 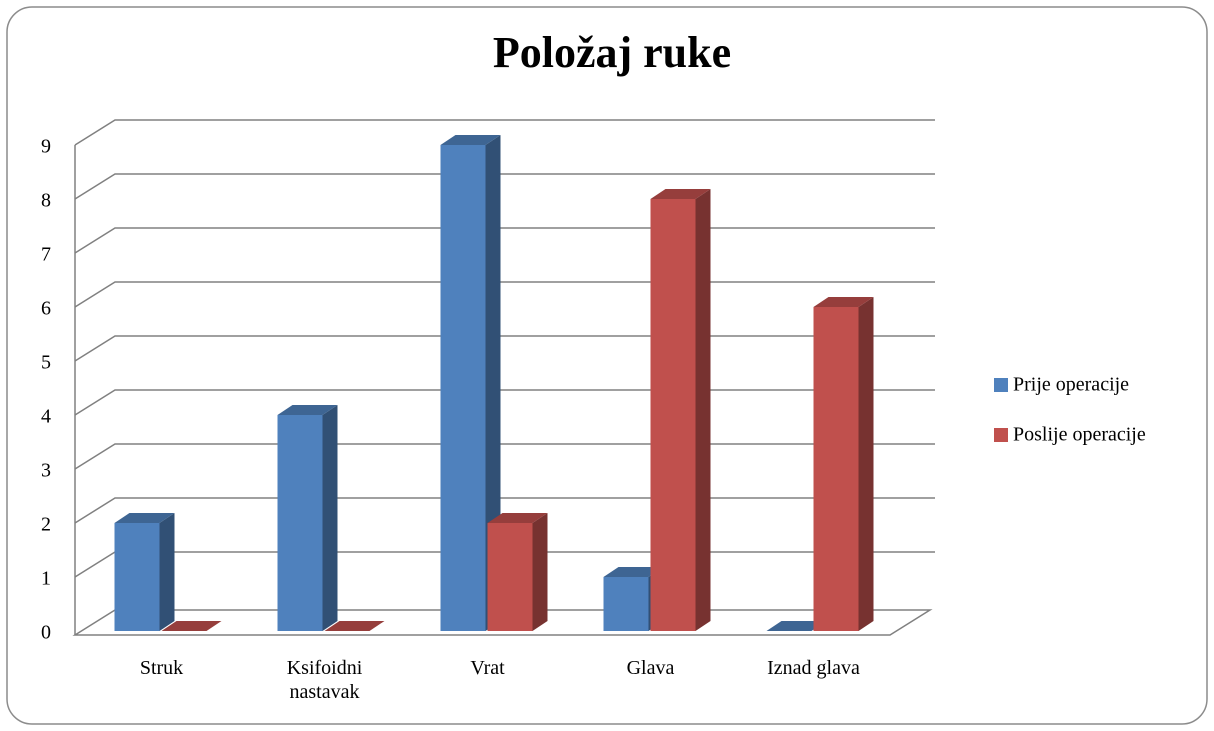 I want to click on y-tick-label: 2, so click(x=46, y=525).